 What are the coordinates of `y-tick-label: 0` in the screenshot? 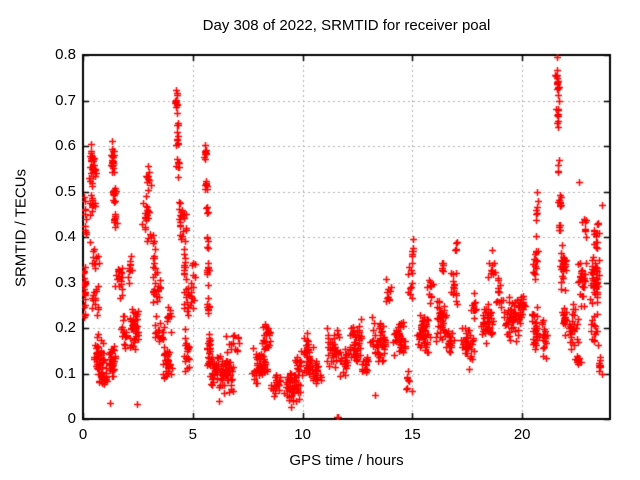 It's located at (71, 418).